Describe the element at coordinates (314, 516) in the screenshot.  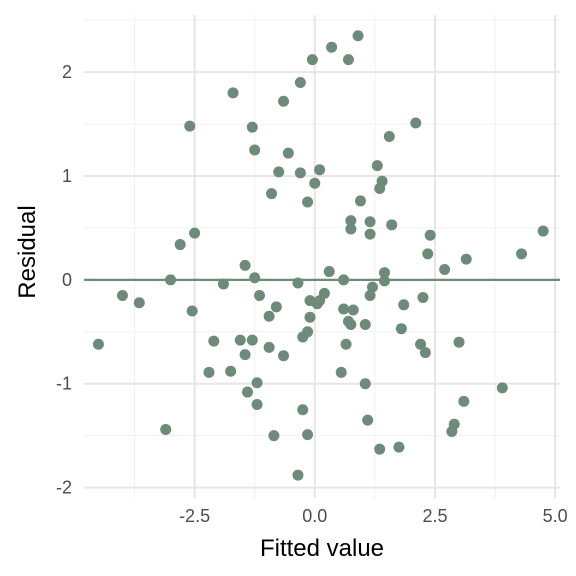
I see `x-tick-label: 0.0` at that location.